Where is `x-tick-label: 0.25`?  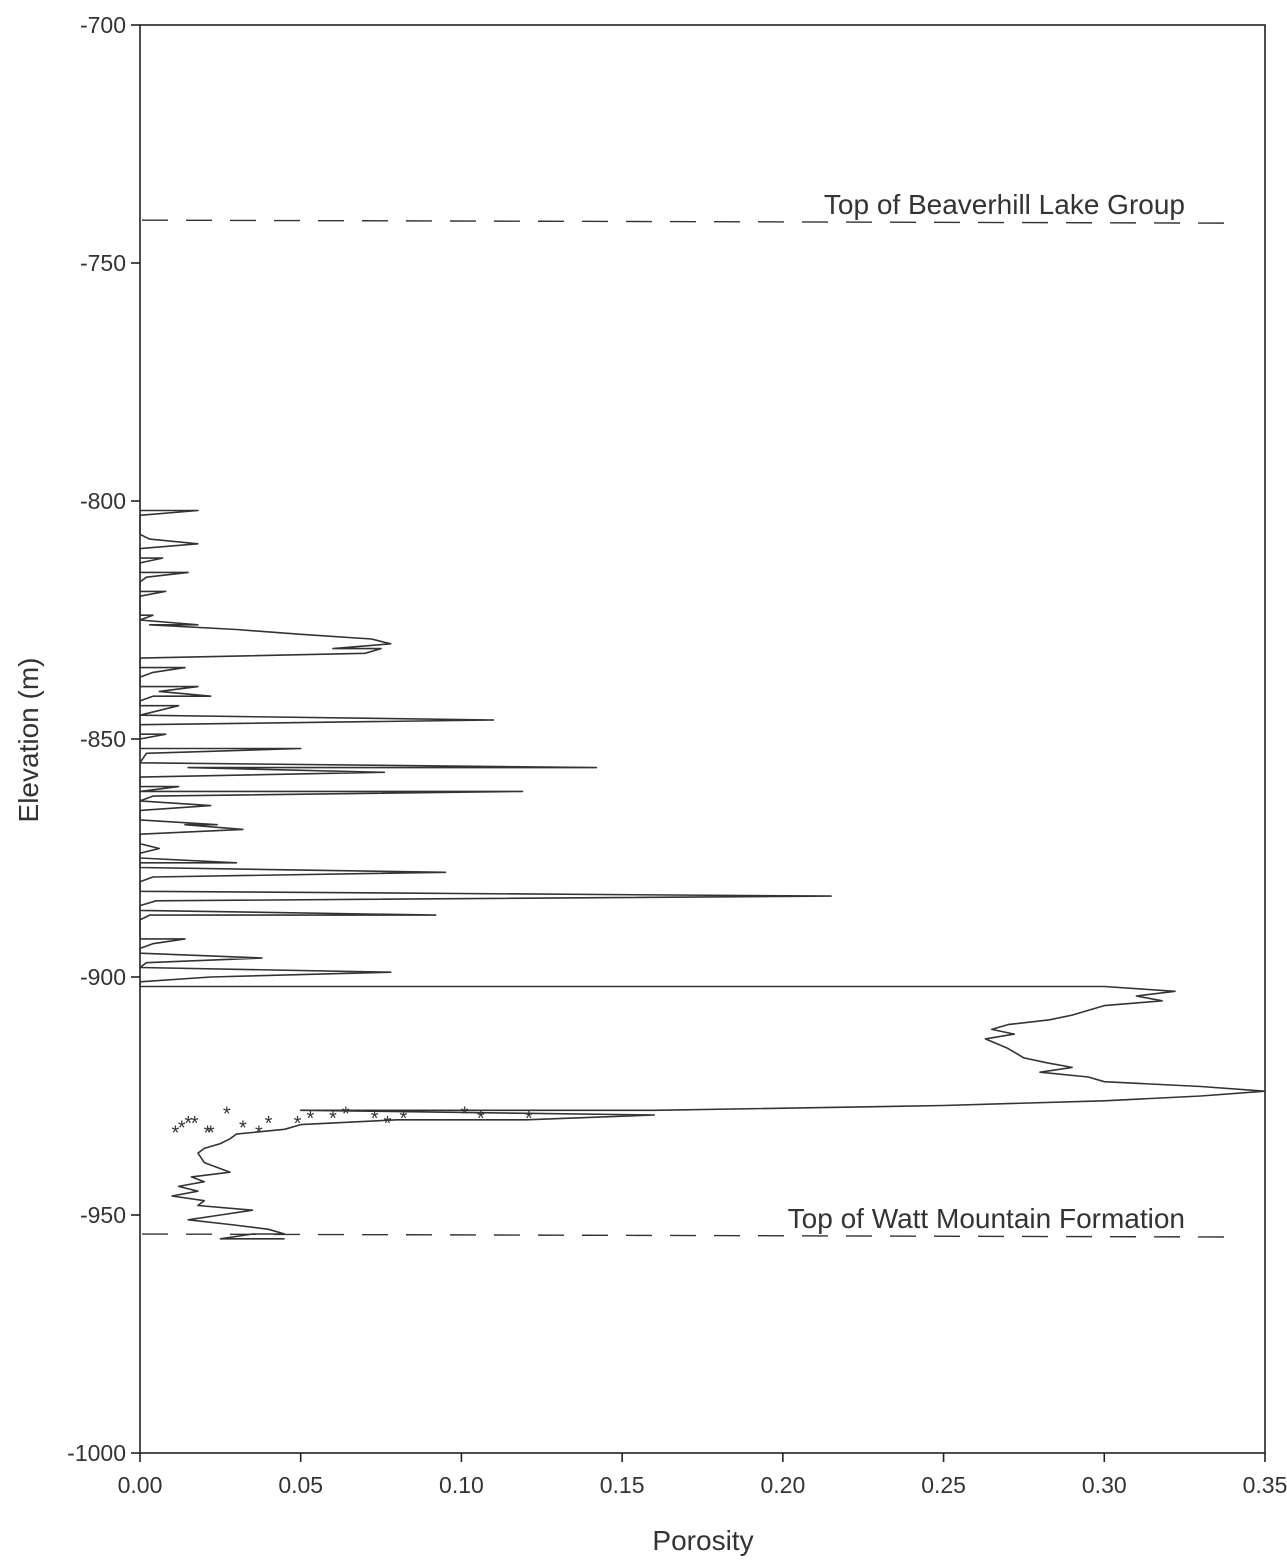 x-tick-label: 0.25 is located at coordinates (943, 1485).